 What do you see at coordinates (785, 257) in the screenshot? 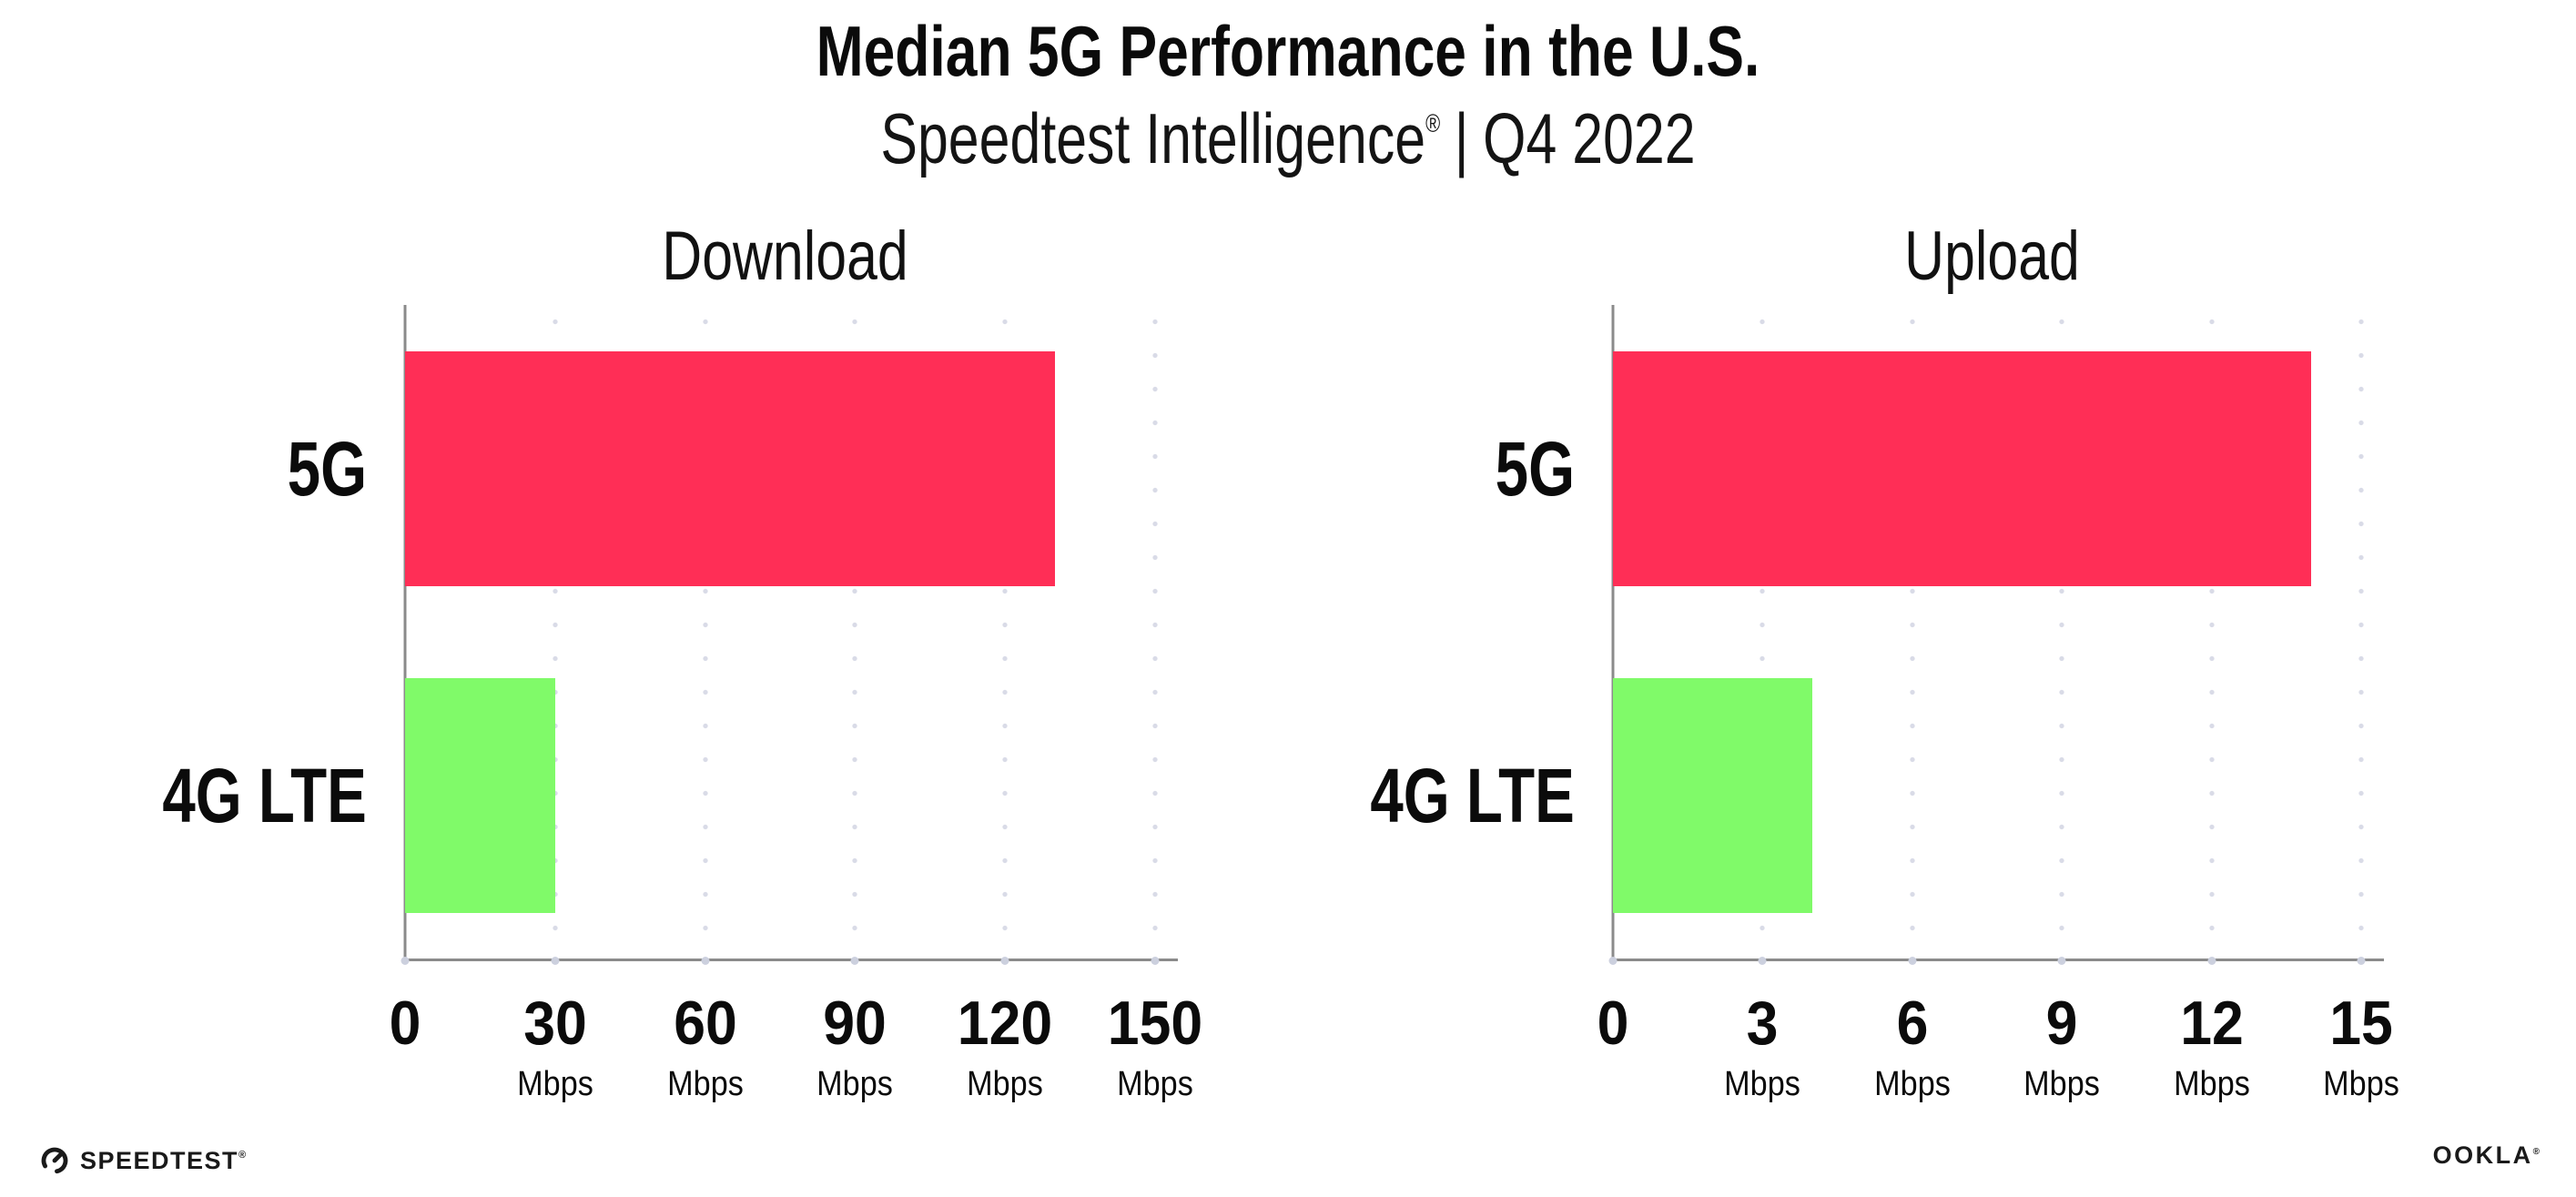
I see `chart-title-download: Download` at bounding box center [785, 257].